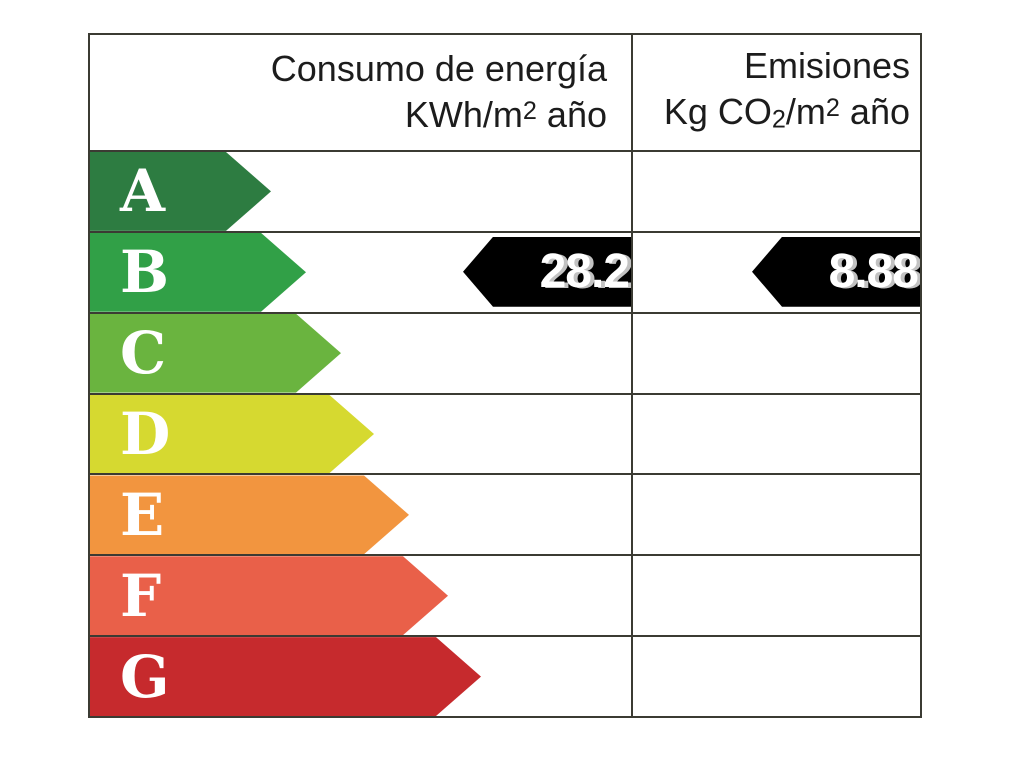 This screenshot has height=765, width=1020. What do you see at coordinates (145, 272) in the screenshot?
I see `rating-letter-b: B` at bounding box center [145, 272].